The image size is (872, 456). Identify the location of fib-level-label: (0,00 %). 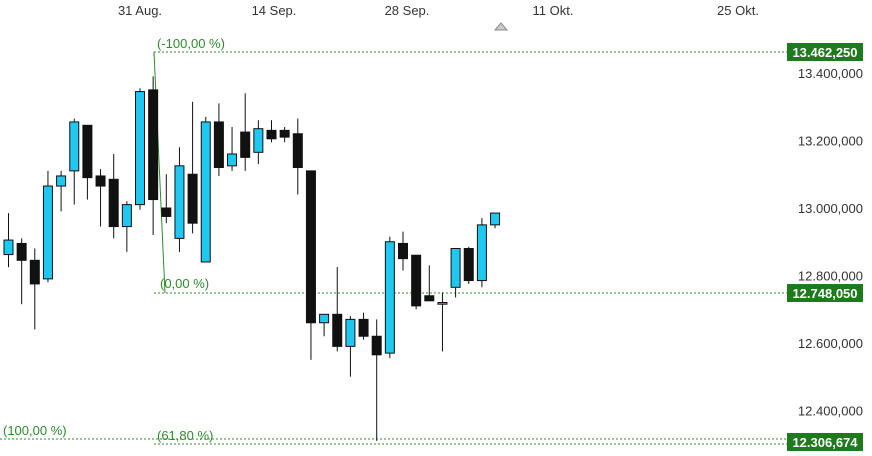
(184, 283).